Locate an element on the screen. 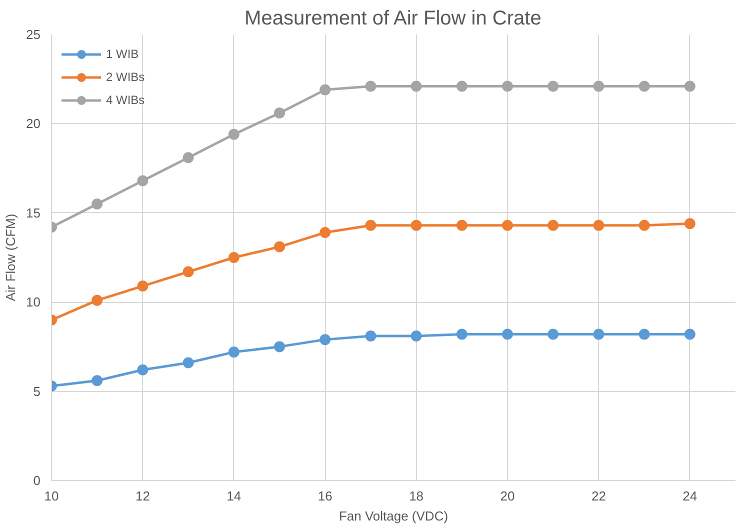 The image size is (740, 526). y-tick-label: 20 is located at coordinates (33, 124).